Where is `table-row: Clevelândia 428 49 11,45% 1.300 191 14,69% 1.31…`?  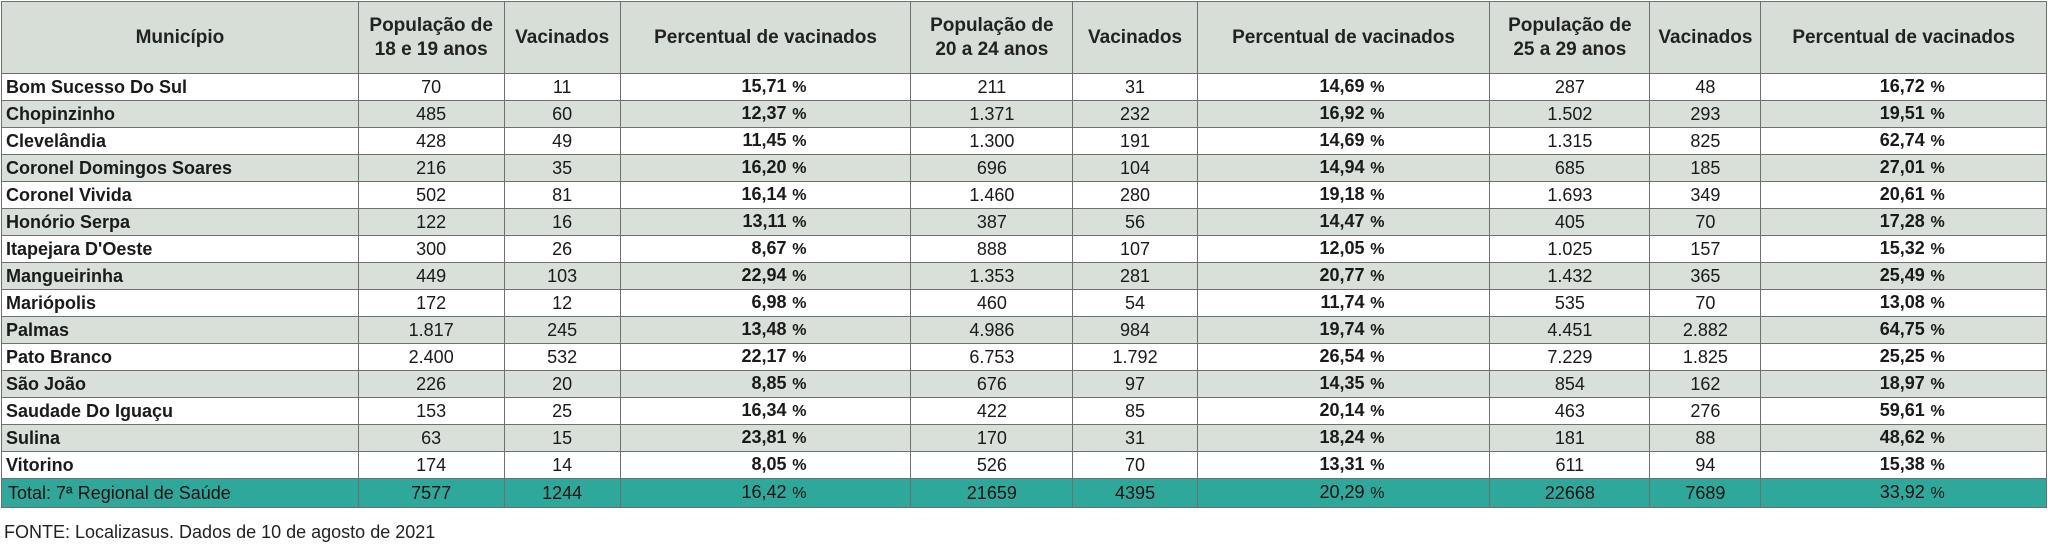 table-row: Clevelândia 428 49 11,45% 1.300 191 14,69% 1.31… is located at coordinates (1024, 141).